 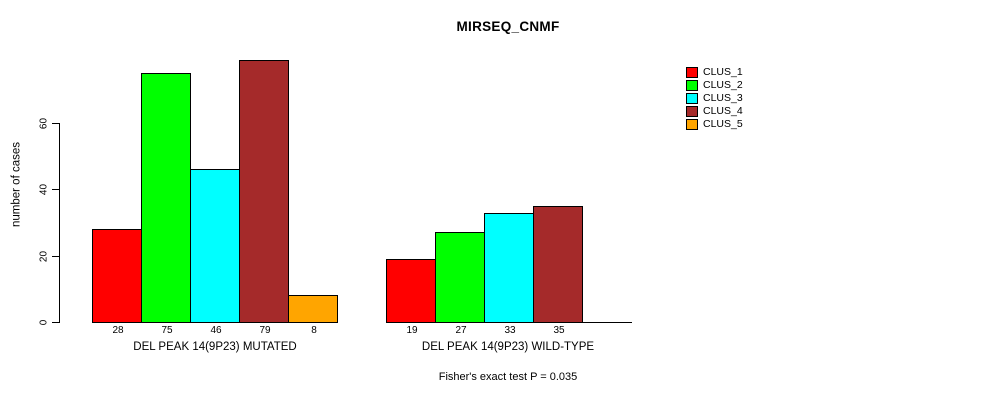 I want to click on bar-clus_3-group2, so click(x=509, y=268).